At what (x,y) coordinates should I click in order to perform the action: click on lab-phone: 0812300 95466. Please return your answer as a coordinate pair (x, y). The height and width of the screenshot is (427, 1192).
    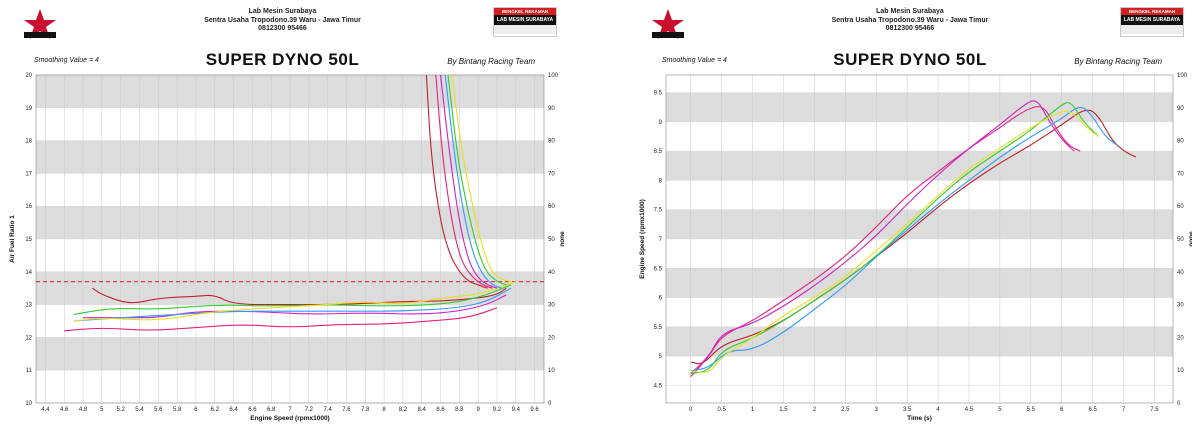
    Looking at the image, I should click on (282, 28).